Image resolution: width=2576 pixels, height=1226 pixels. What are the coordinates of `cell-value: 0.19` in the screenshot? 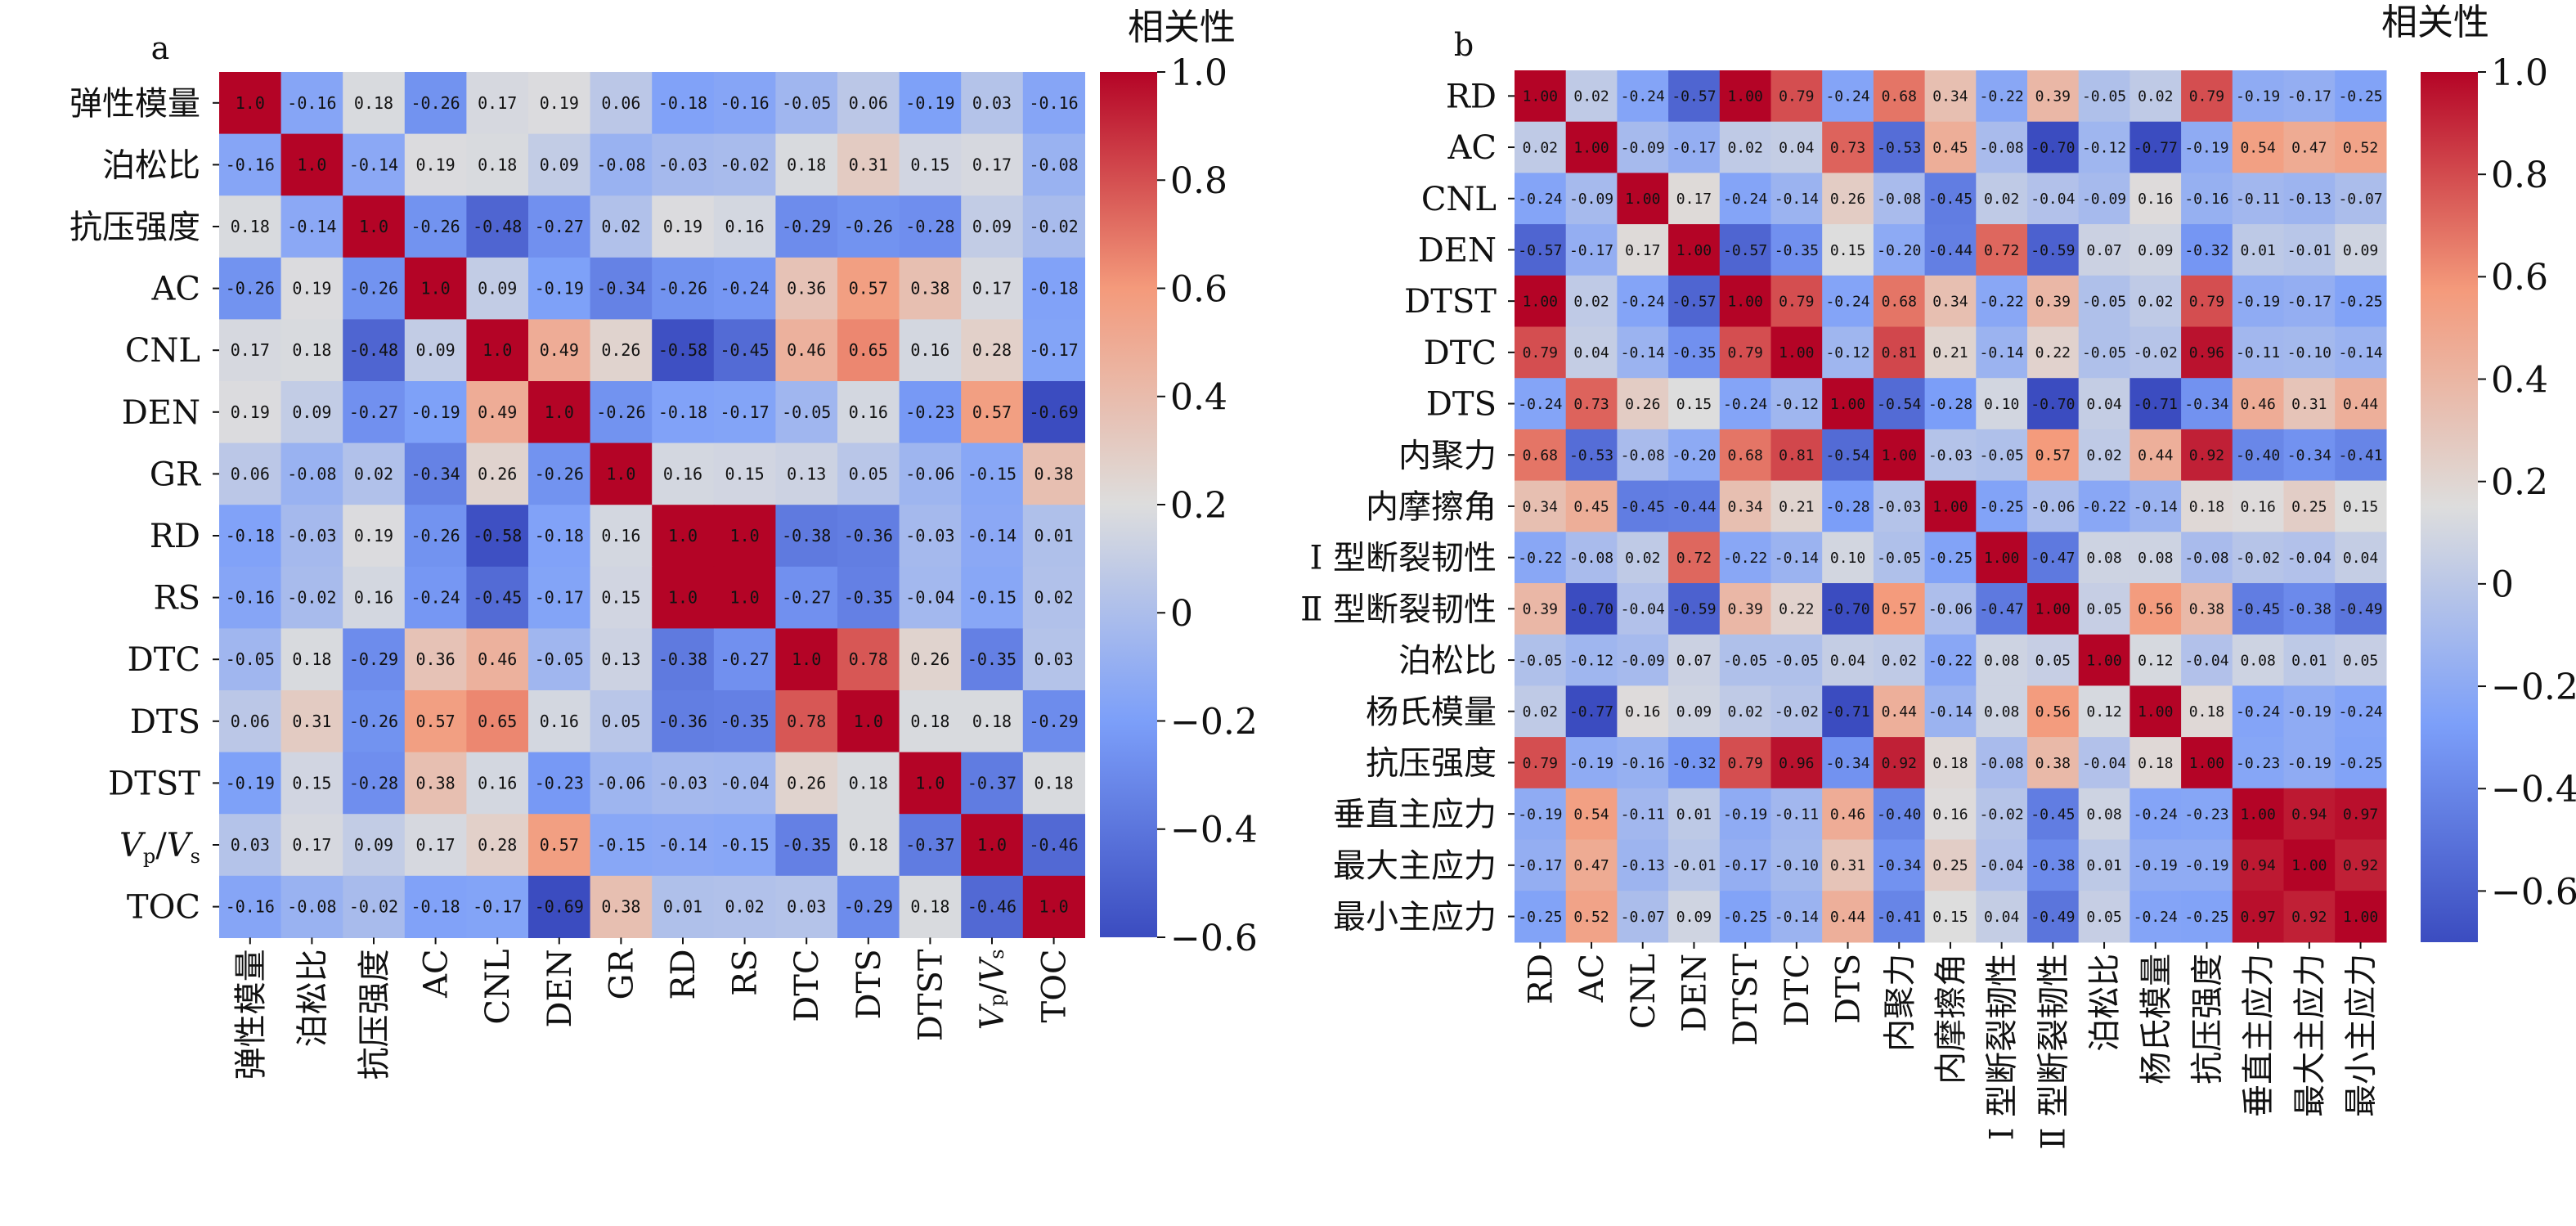 It's located at (250, 412).